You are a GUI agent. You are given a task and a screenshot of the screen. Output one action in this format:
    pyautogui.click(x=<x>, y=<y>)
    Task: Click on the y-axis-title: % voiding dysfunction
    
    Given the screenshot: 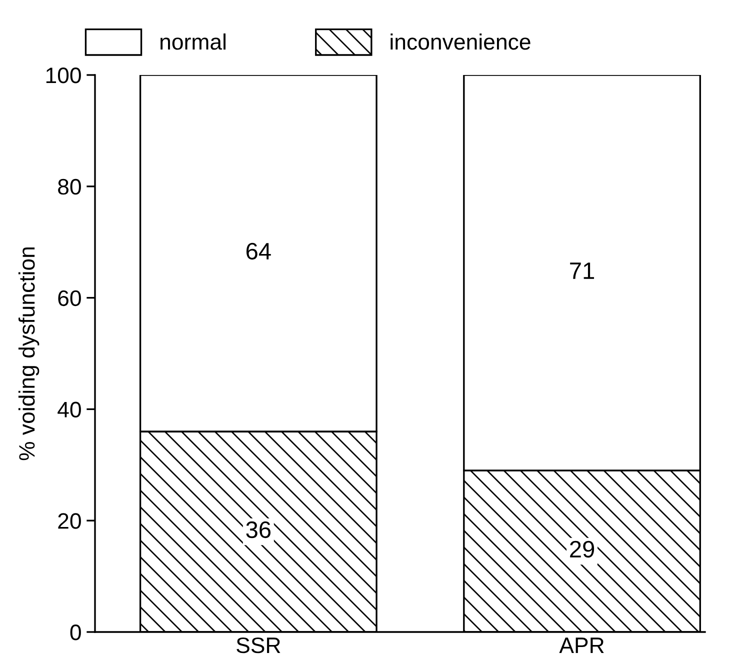 What is the action you would take?
    pyautogui.click(x=29, y=353)
    